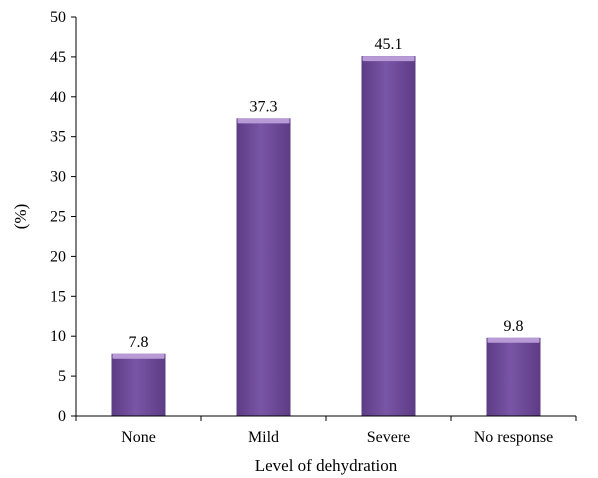  What do you see at coordinates (58, 97) in the screenshot?
I see `y-tick-label: 40` at bounding box center [58, 97].